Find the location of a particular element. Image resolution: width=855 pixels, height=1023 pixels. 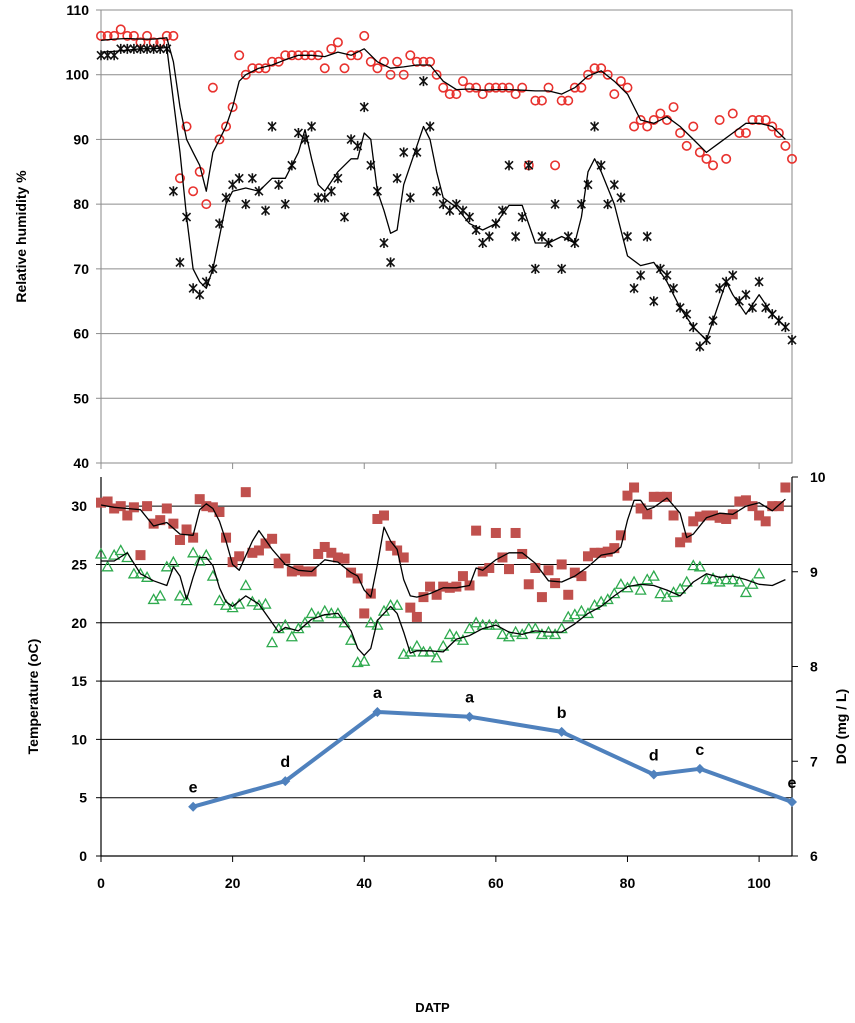

top-y-tick-label: 60 is located at coordinates (81, 334).